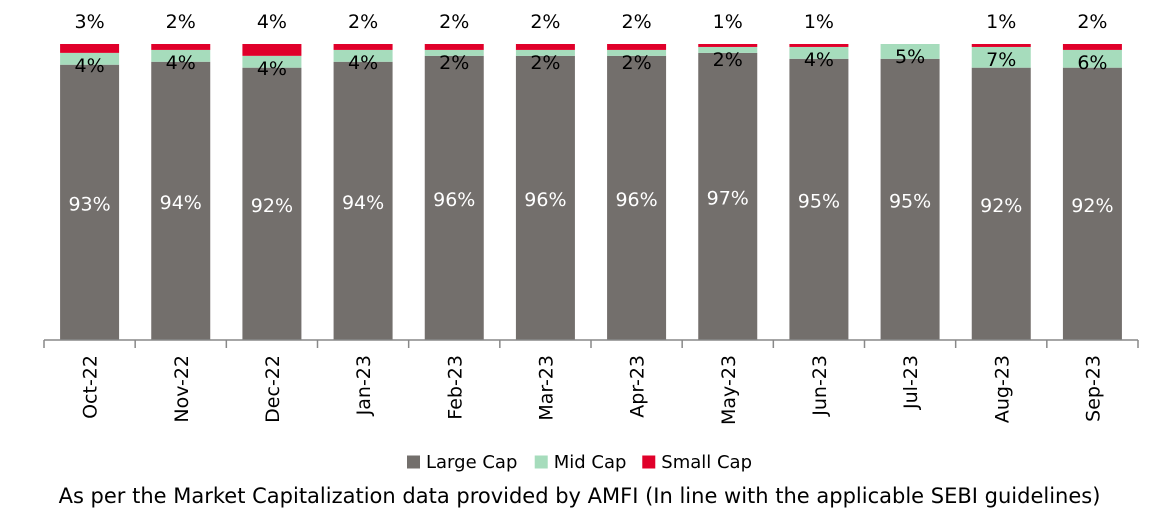 The image size is (1159, 525). Describe the element at coordinates (910, 57) in the screenshot. I see `data-label: 5%` at that location.